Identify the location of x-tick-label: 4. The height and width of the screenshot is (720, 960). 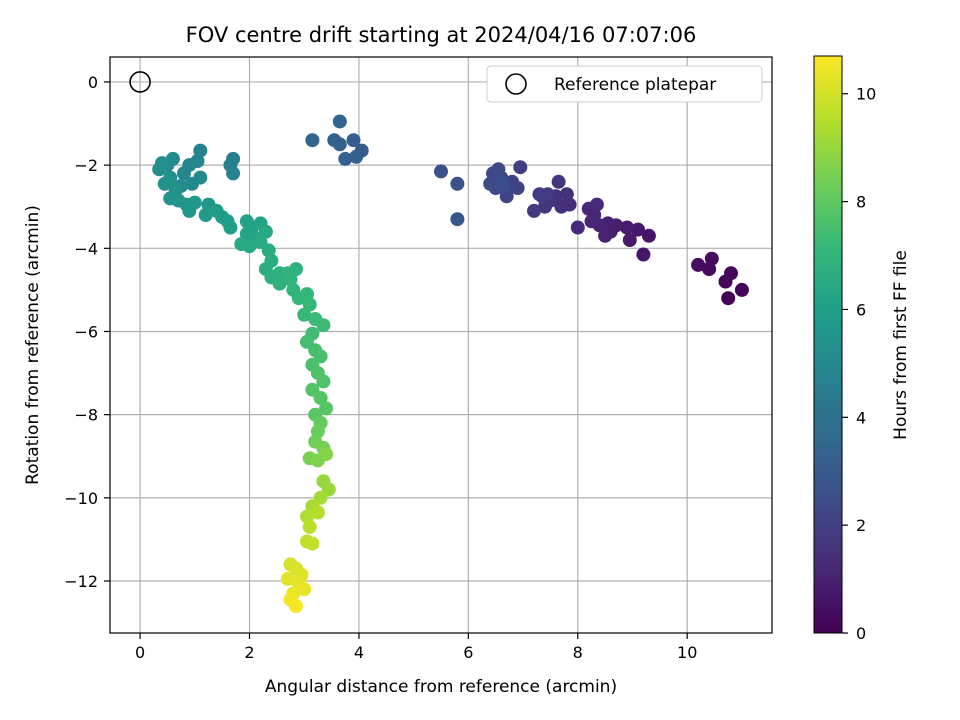
(359, 652).